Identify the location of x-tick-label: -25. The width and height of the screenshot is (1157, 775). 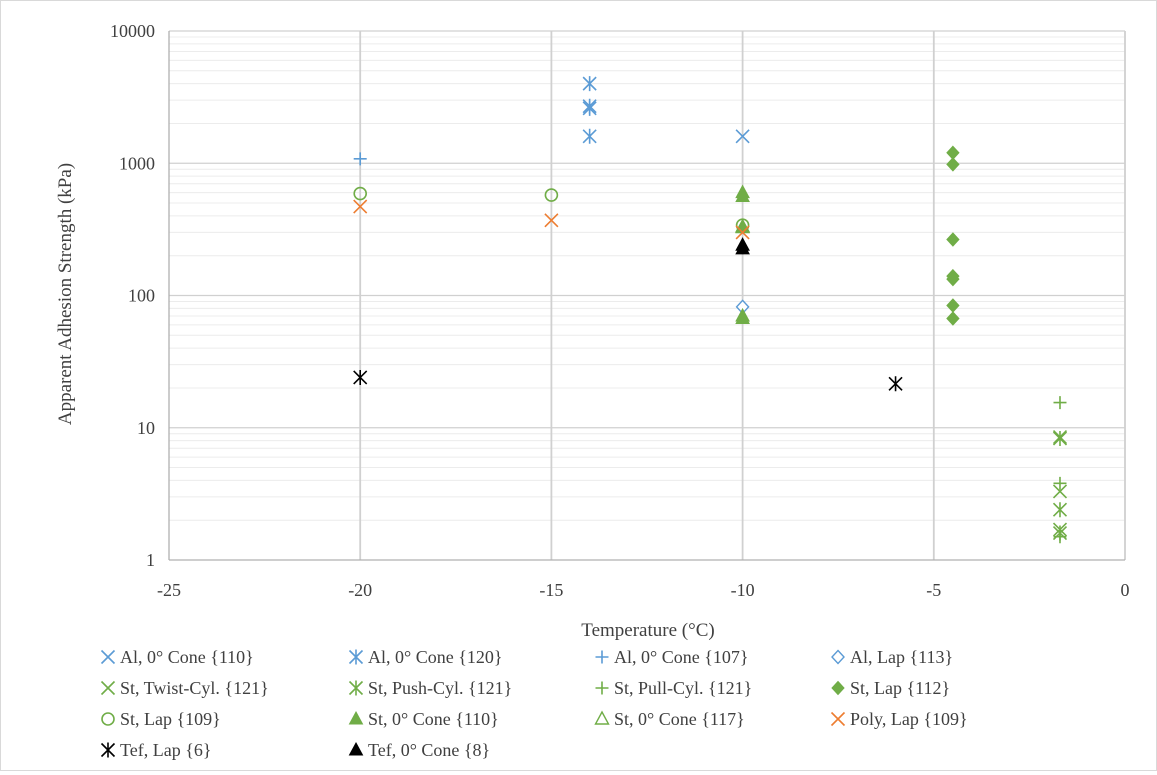
(169, 590).